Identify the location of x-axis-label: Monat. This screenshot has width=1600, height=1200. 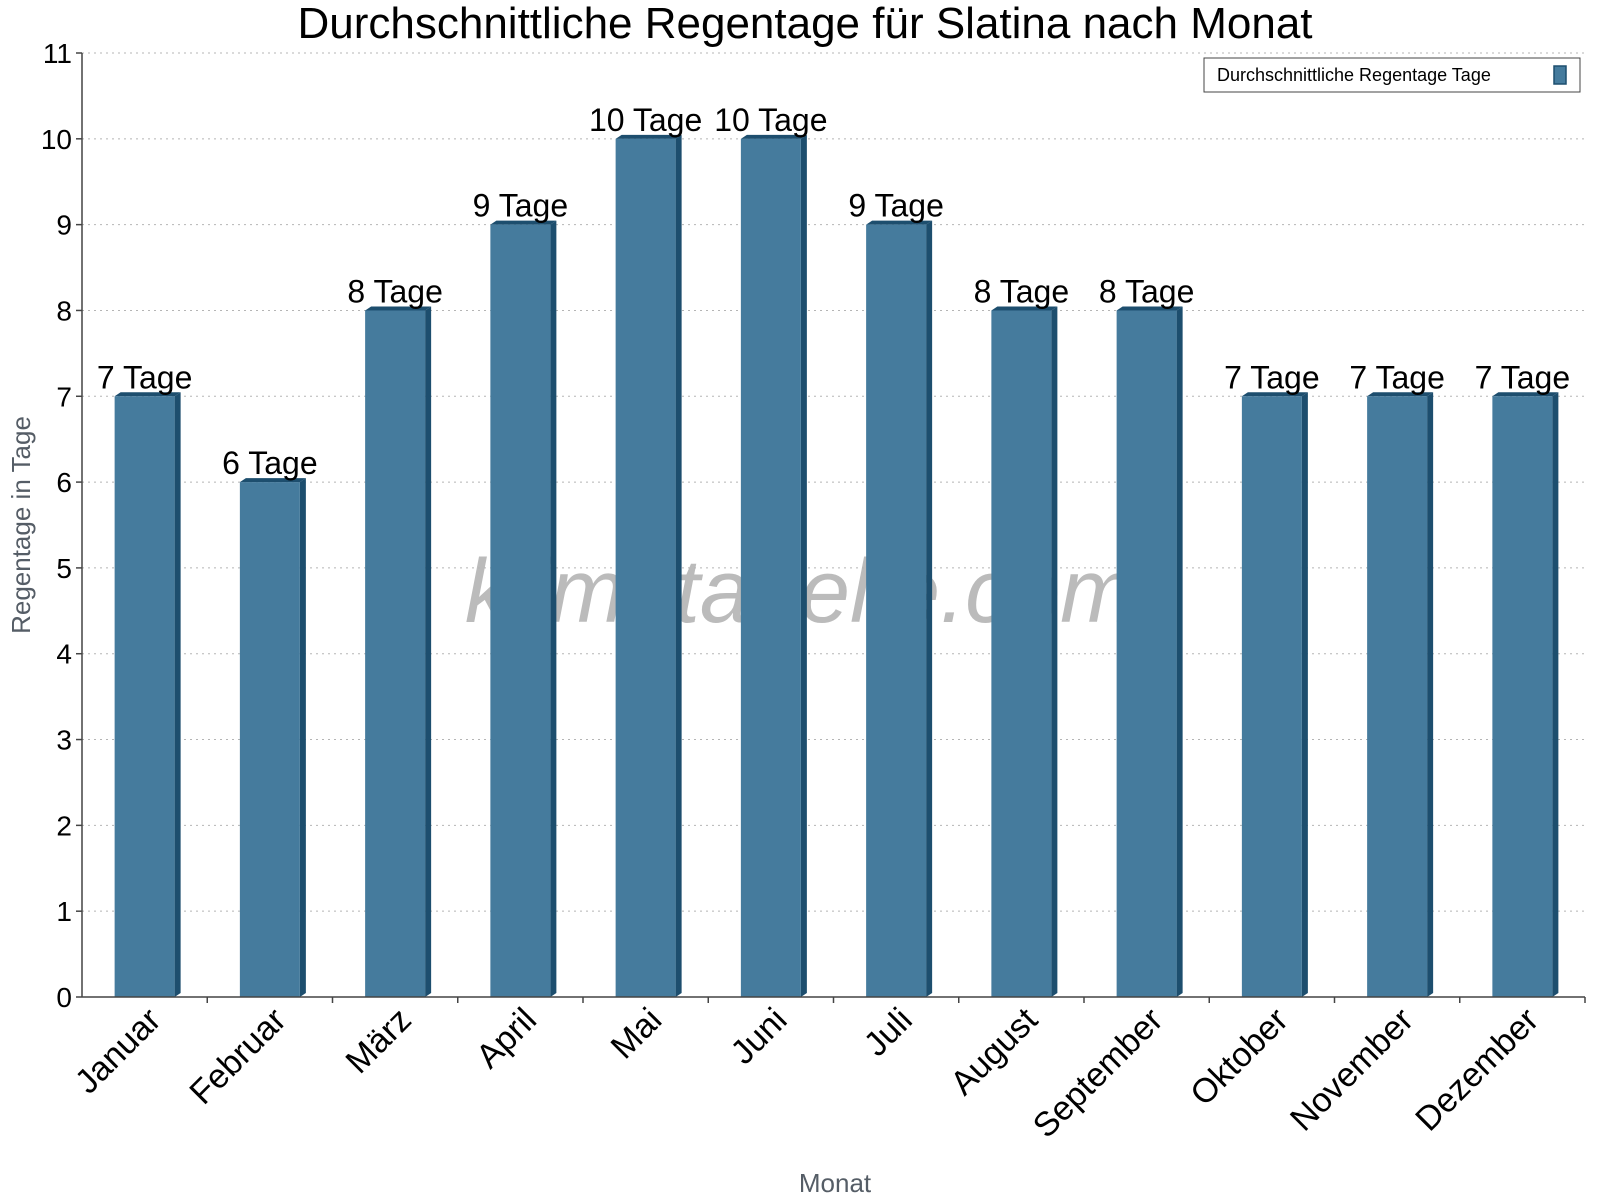
(835, 1183).